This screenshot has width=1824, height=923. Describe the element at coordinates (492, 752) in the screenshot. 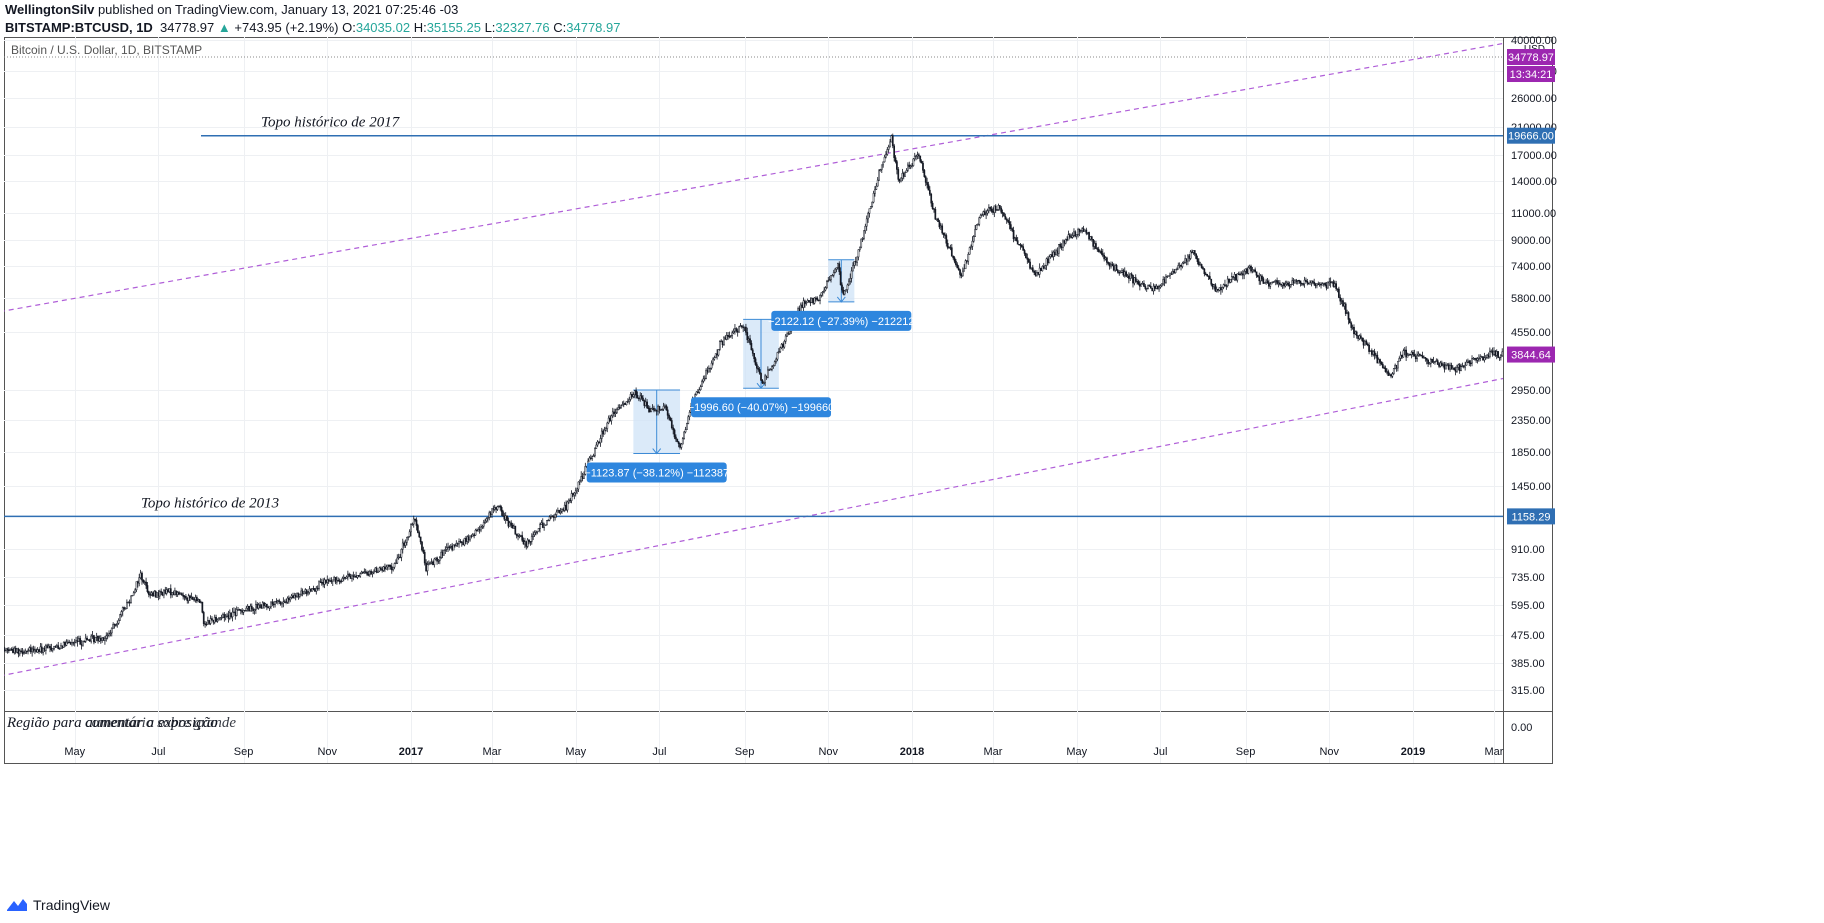

I see `x-tick-label: Mar` at that location.